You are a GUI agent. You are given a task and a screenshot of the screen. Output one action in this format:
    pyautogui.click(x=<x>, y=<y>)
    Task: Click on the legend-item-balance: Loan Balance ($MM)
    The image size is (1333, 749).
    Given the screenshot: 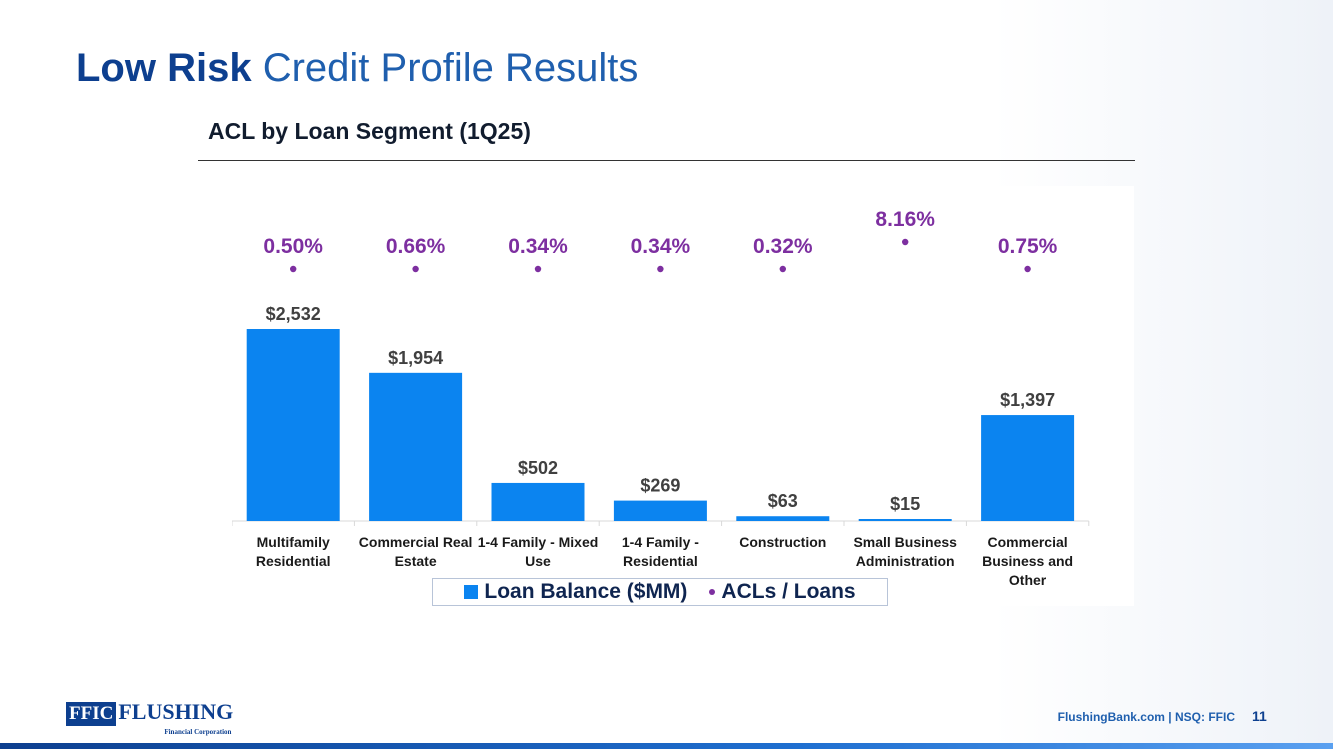 What is the action you would take?
    pyautogui.click(x=575, y=592)
    